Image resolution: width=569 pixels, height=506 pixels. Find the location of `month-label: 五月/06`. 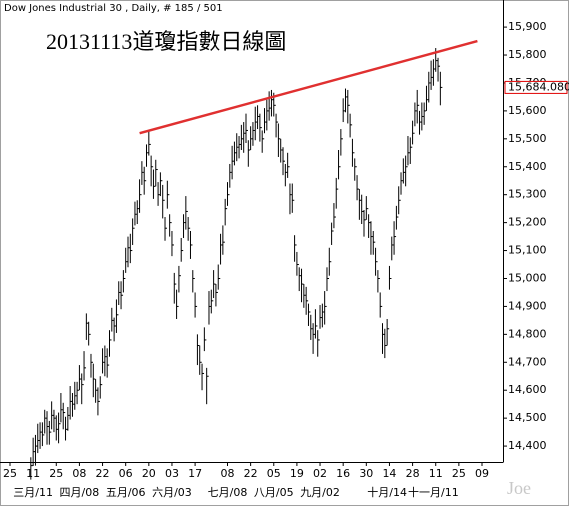

month-label: 五月/06 is located at coordinates (126, 492).